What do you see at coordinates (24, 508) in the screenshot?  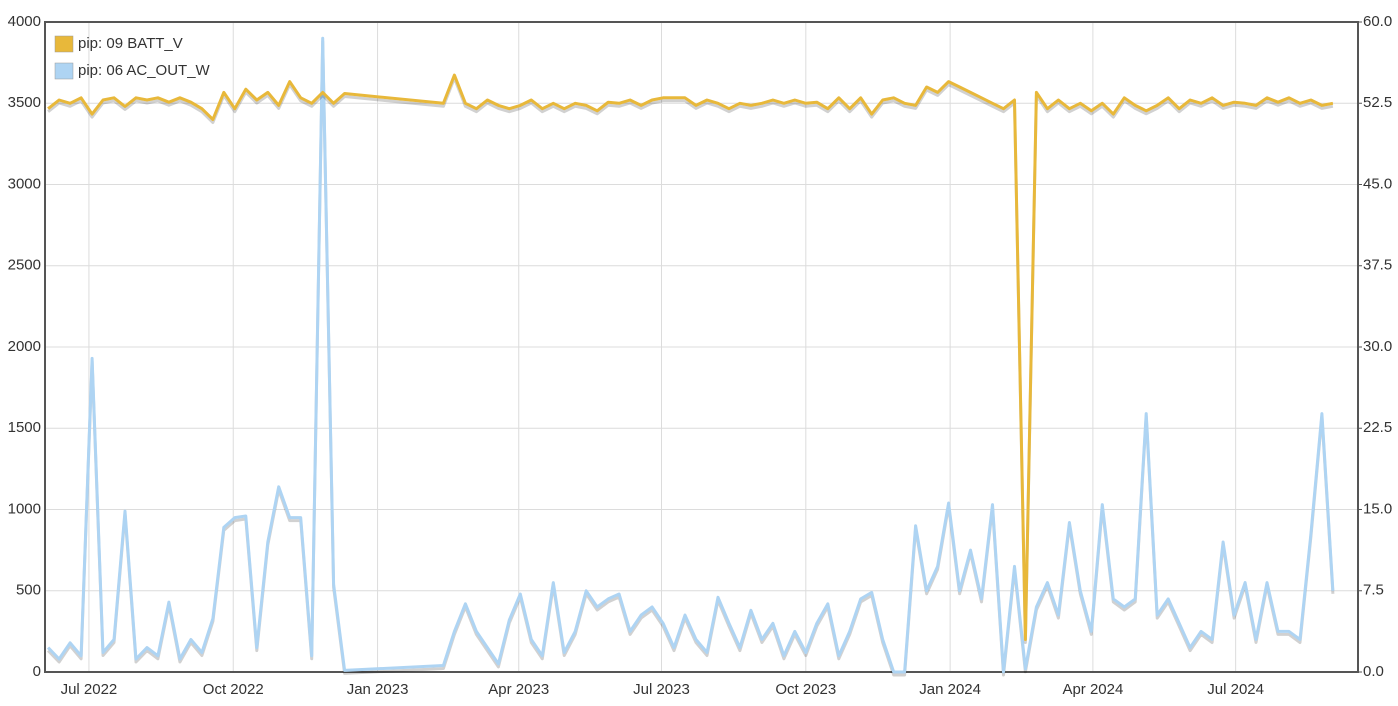 I see `y-tick-label: 1000` at bounding box center [24, 508].